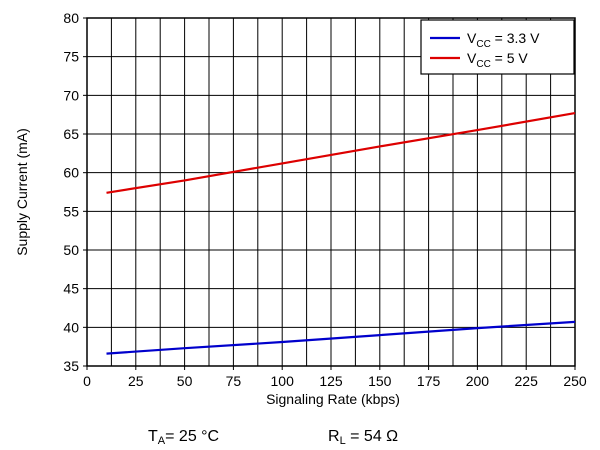 This screenshot has height=450, width=600. I want to click on ambient-temperature-note: TA= 25 °C, so click(183, 437).